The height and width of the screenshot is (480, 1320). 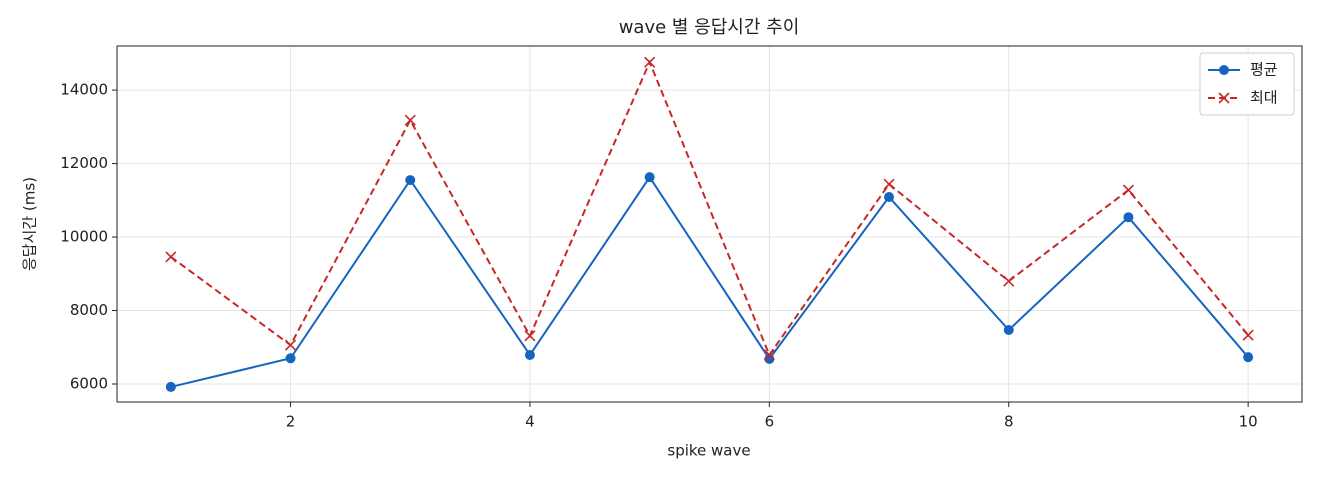 What do you see at coordinates (89, 383) in the screenshot?
I see `y-tick-label: 6000` at bounding box center [89, 383].